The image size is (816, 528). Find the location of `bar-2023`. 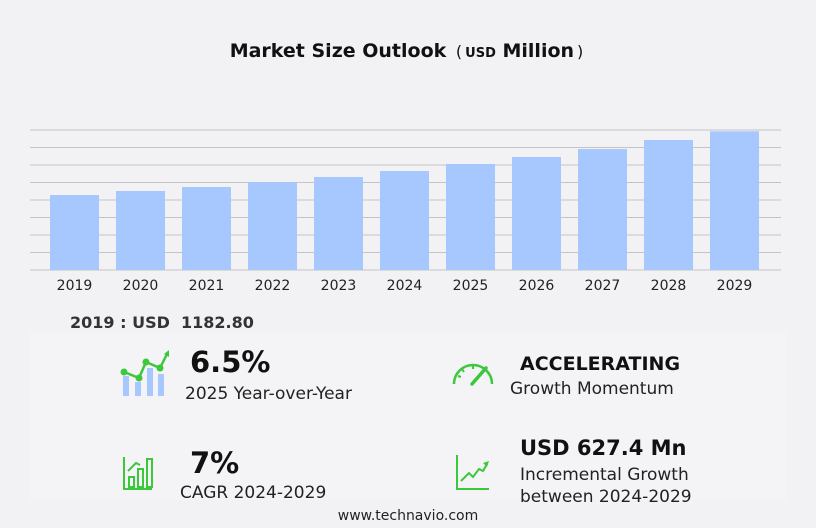

bar-2023 is located at coordinates (338, 223).